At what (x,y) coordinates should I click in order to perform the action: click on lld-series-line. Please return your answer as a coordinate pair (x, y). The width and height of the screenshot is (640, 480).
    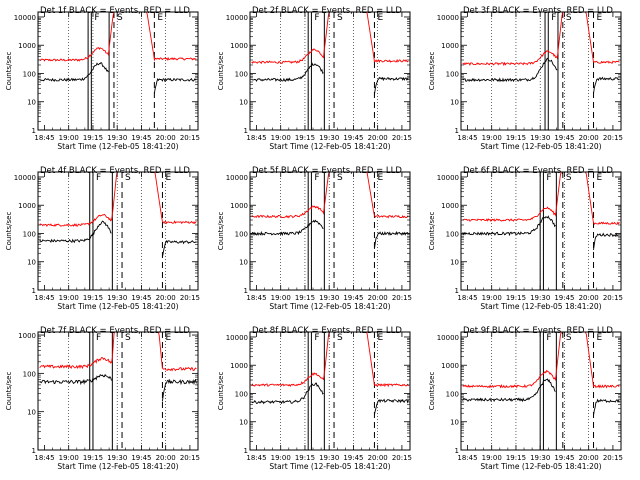
    Looking at the image, I should click on (118, 351).